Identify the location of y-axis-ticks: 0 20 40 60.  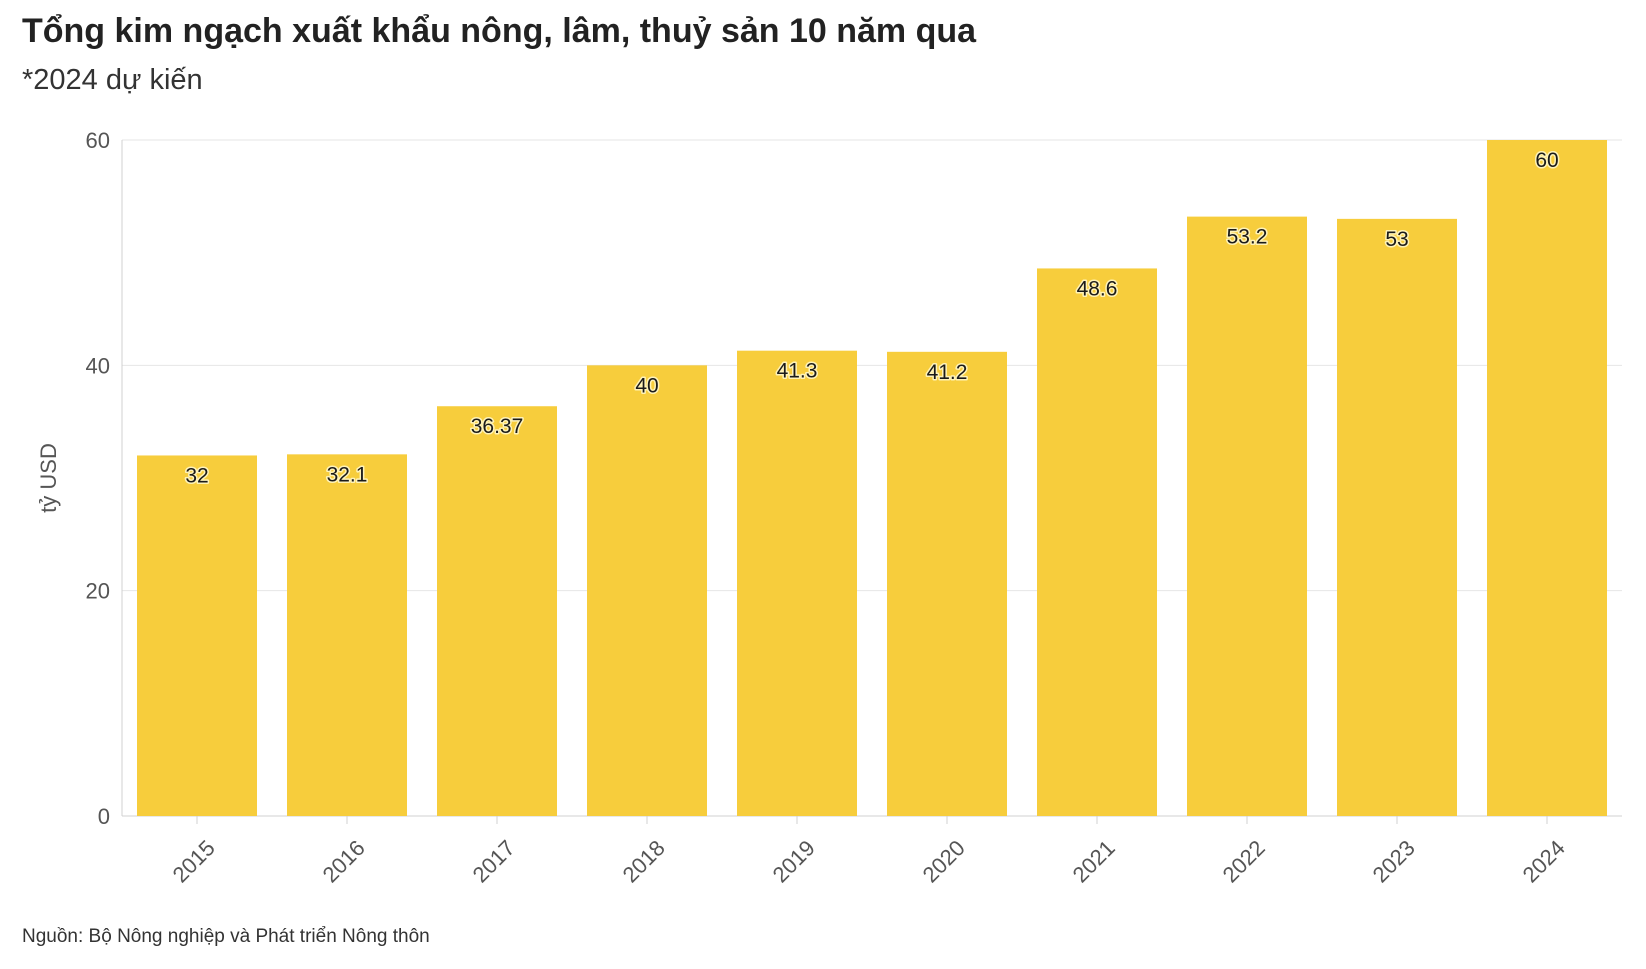
(98, 478).